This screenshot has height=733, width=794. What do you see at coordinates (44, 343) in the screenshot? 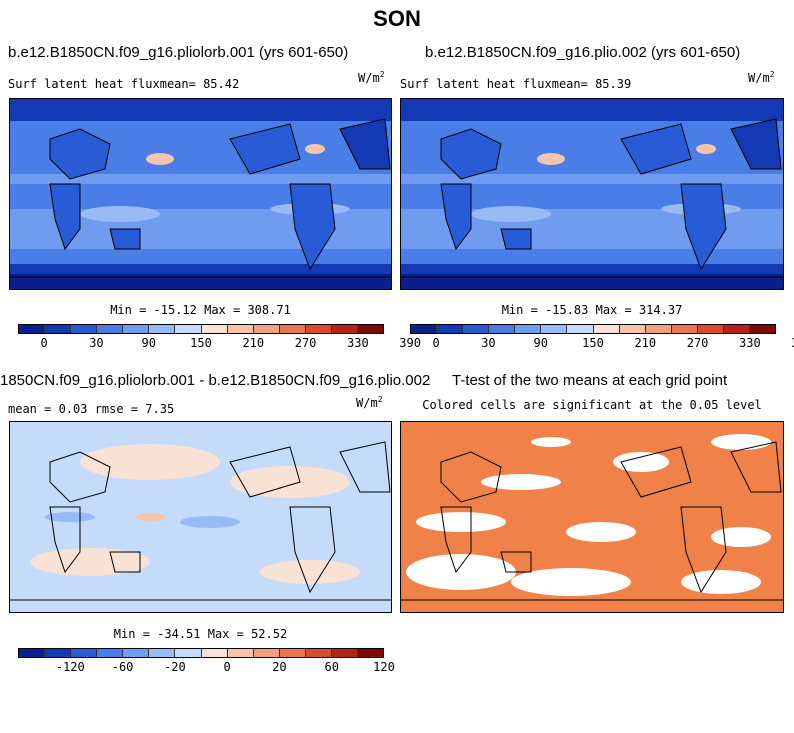
I see `panel1-colorbar-label: 0` at bounding box center [44, 343].